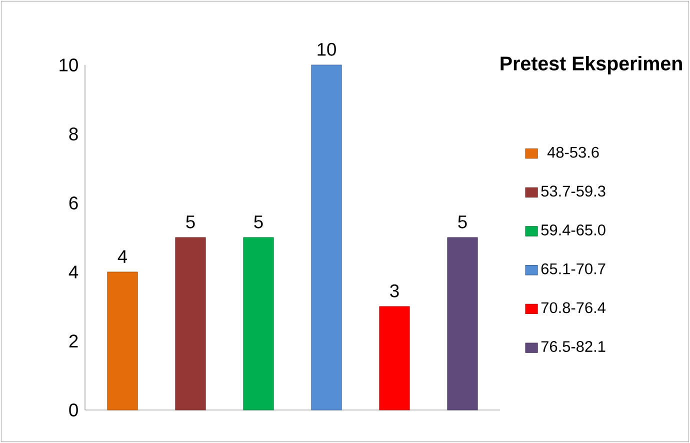 This screenshot has width=690, height=443. I want to click on y-tick-label: 8, so click(73, 134).